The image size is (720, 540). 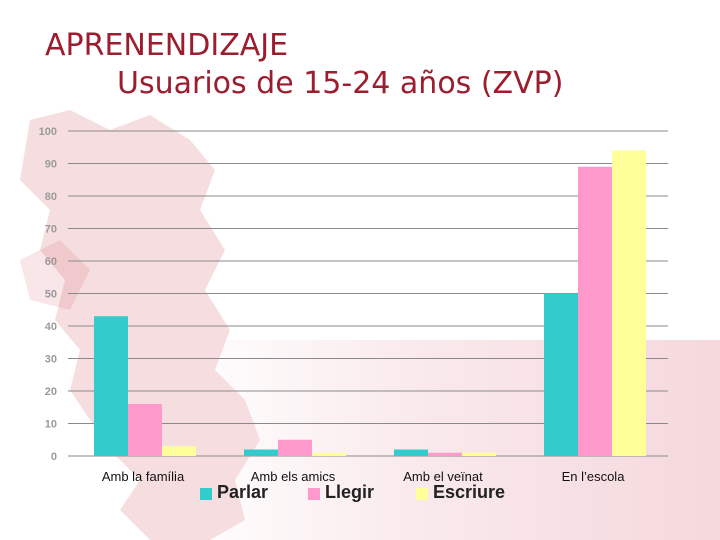 What do you see at coordinates (293, 476) in the screenshot?
I see `x-category-label: Amb els amics` at bounding box center [293, 476].